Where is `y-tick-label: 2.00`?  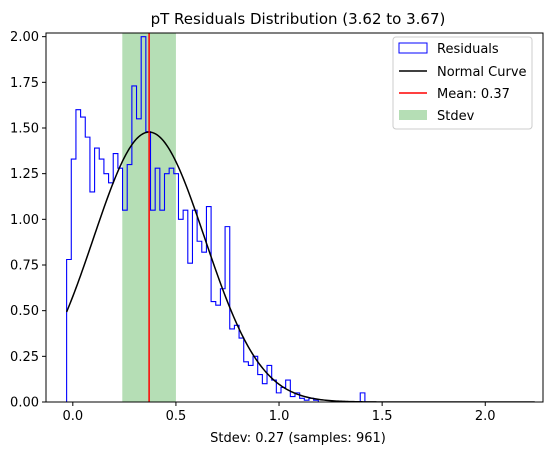 y-tick-label: 2.00 is located at coordinates (24, 37).